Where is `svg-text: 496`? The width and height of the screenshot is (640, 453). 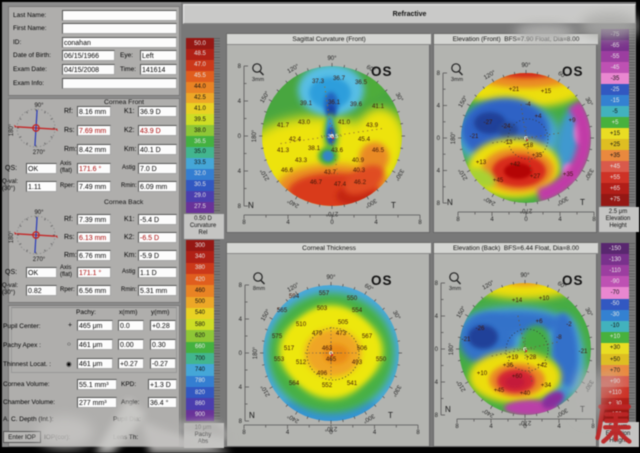
svg-text: 496 is located at coordinates (322, 373).